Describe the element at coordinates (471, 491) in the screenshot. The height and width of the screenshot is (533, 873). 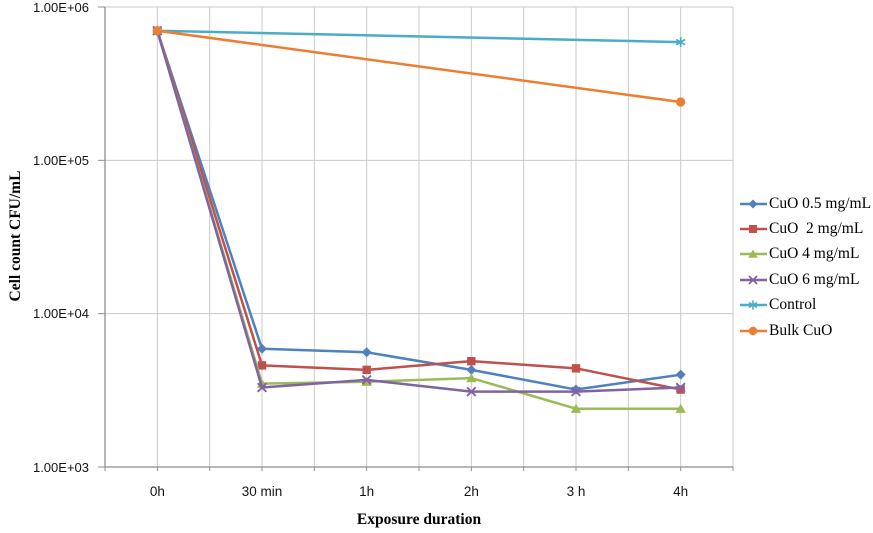
I see `x-tick-label: 2h` at that location.